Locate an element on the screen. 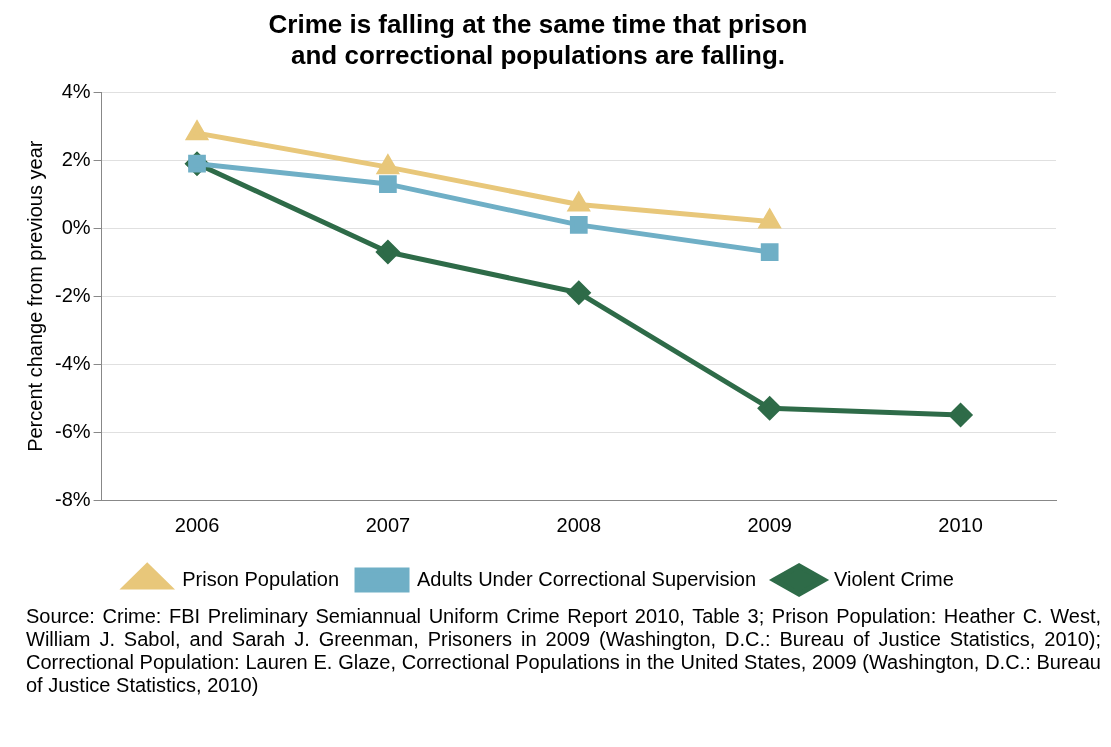  legend-label: Adults Under Correctional Supervision is located at coordinates (587, 578).